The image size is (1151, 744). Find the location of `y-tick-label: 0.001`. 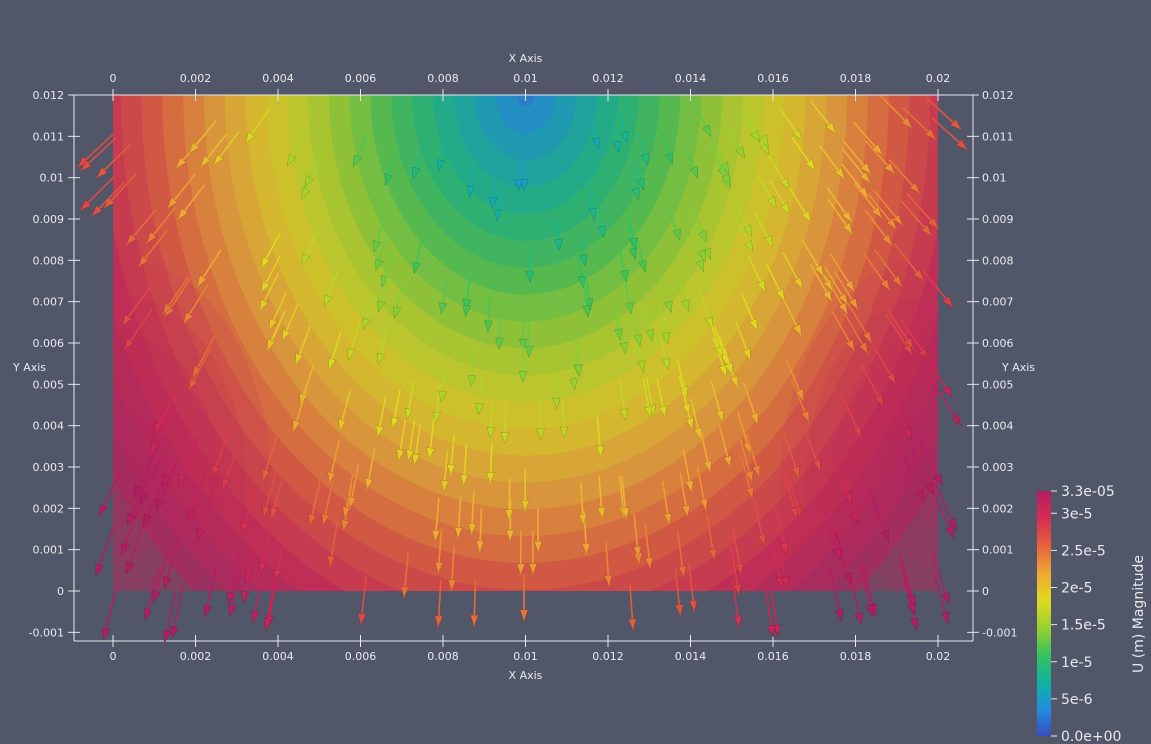

y-tick-label: 0.001 is located at coordinates (998, 550).